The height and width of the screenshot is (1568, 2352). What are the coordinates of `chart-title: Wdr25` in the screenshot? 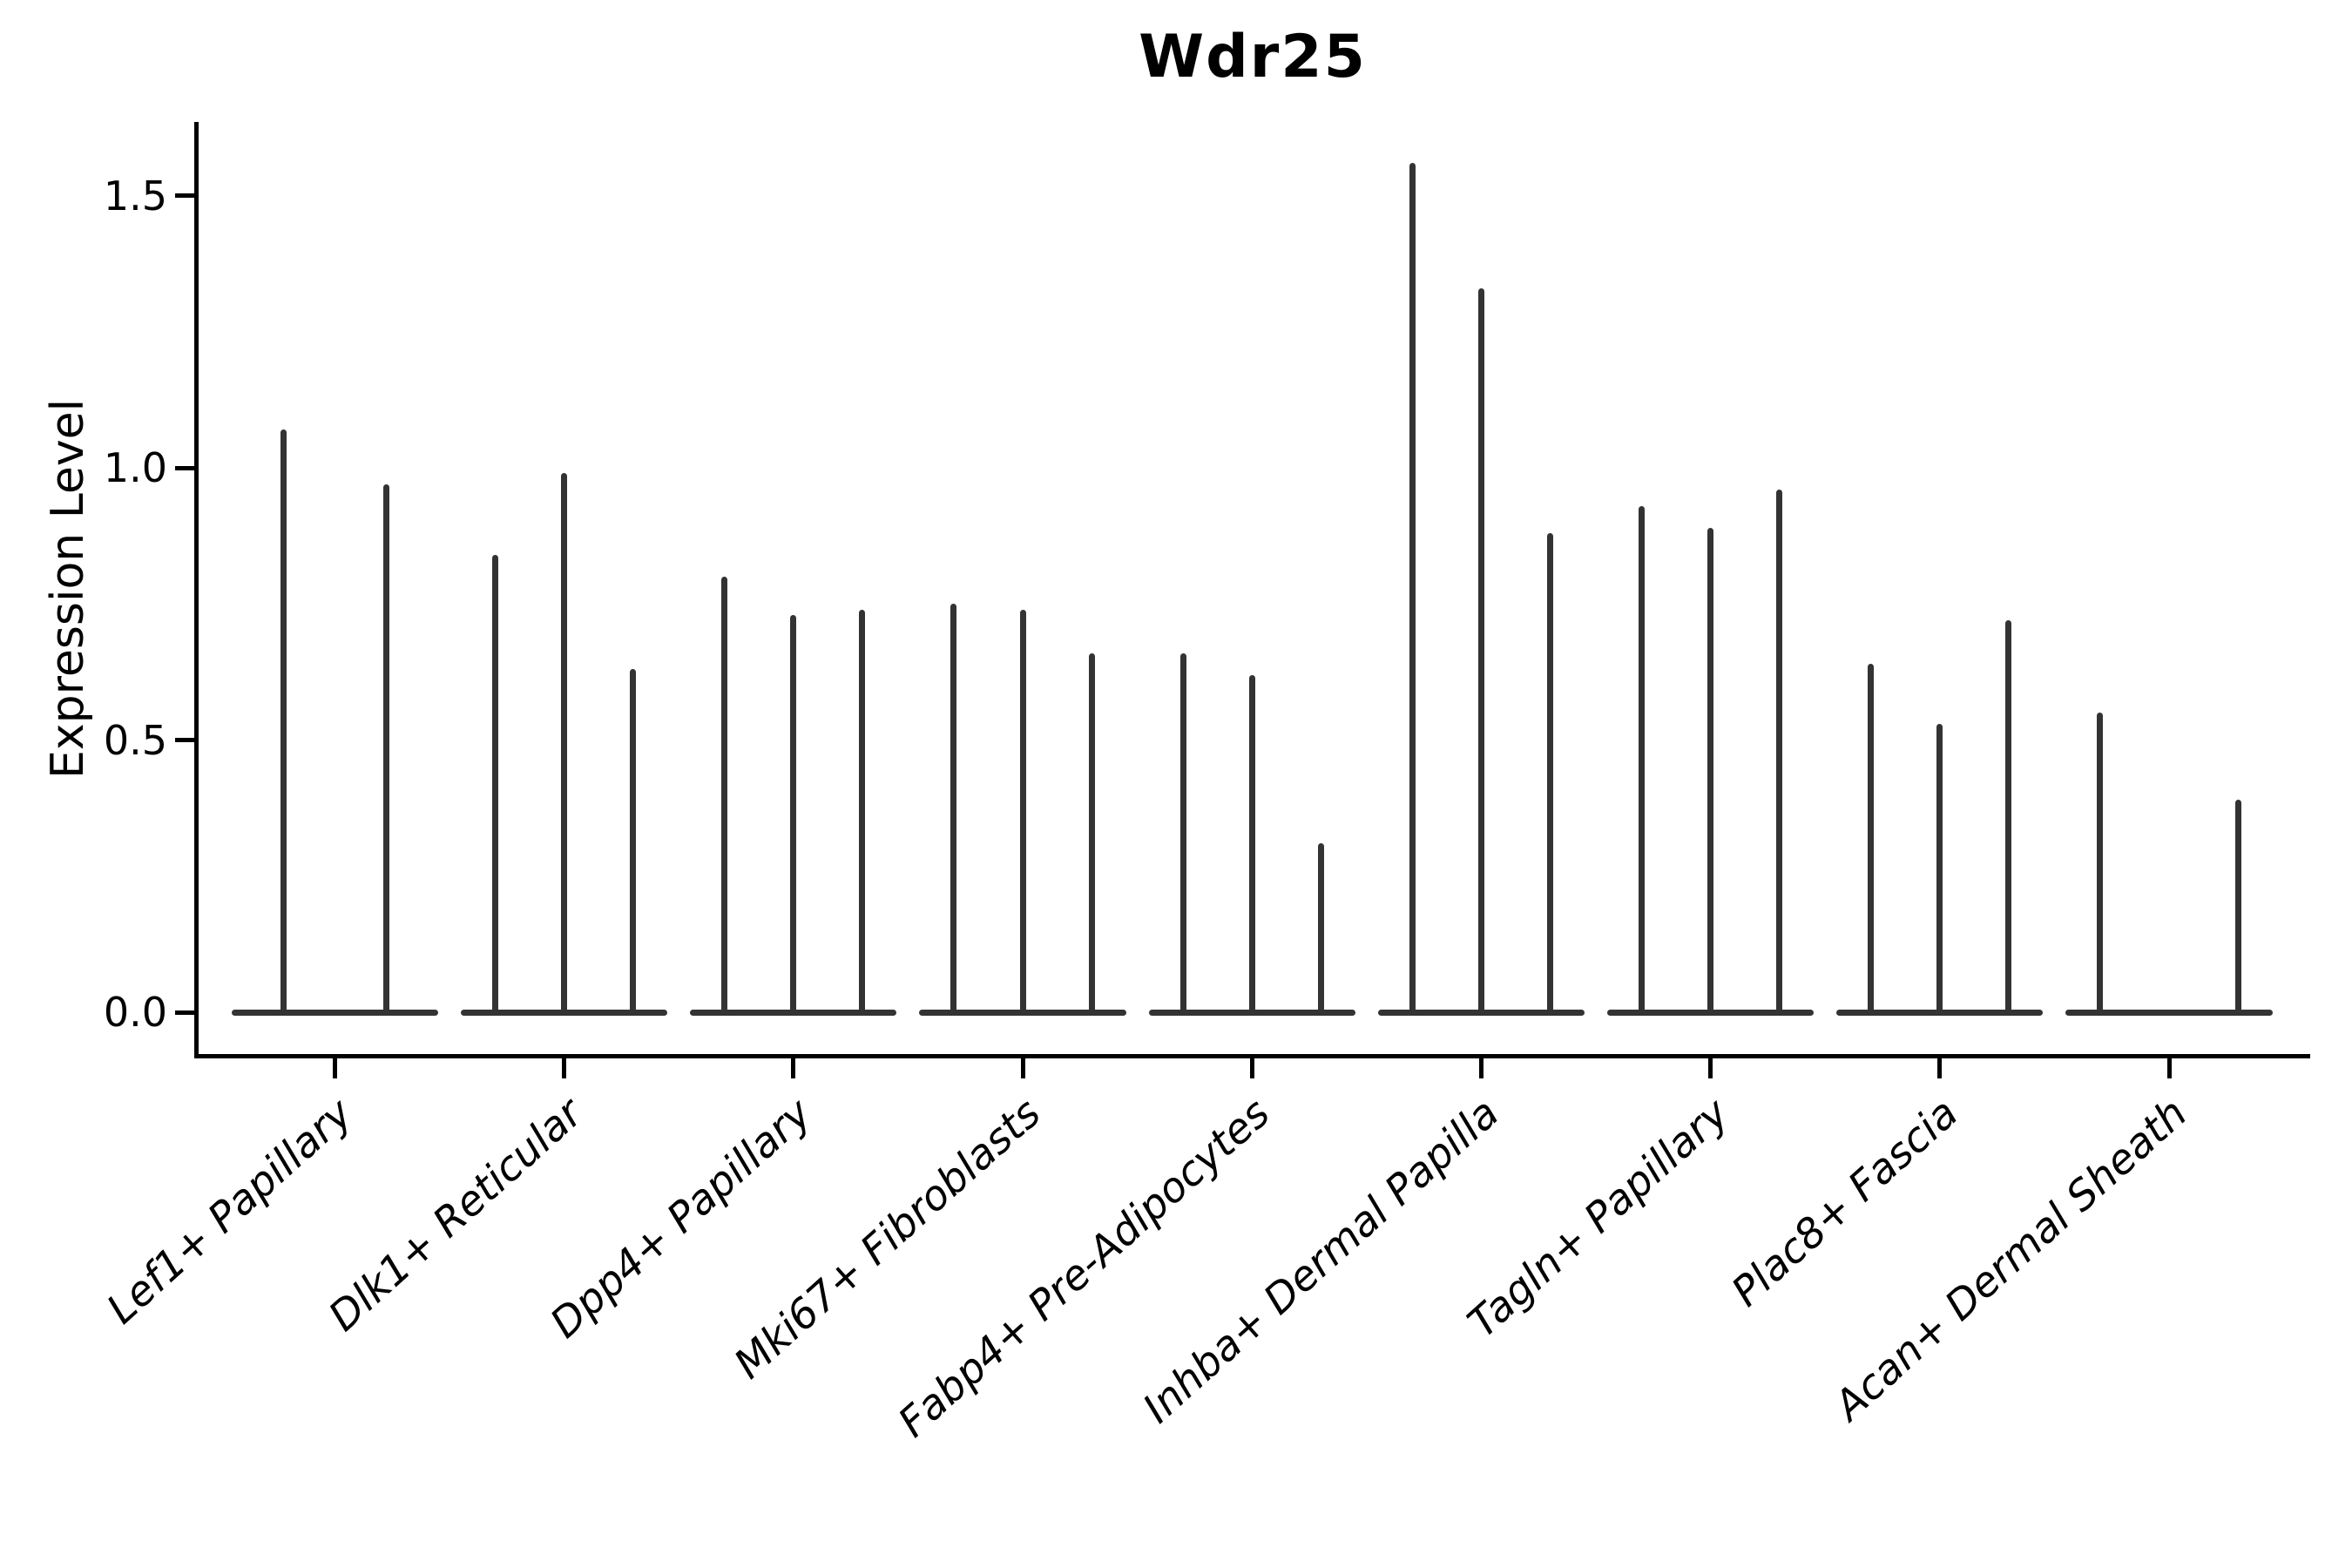 It's located at (1253, 57).